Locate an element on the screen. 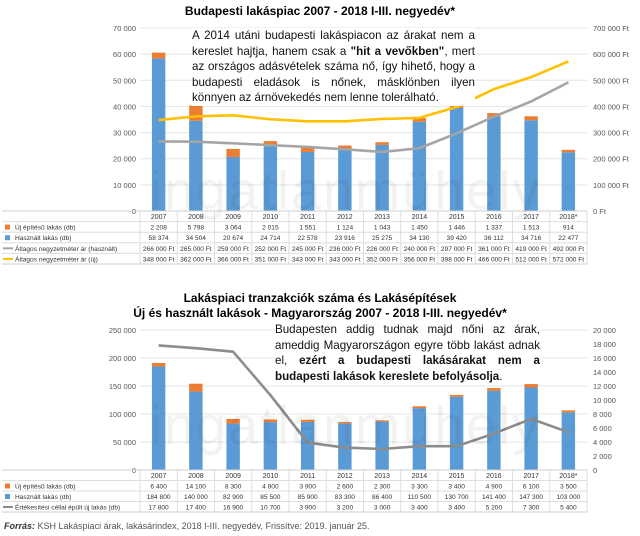  chart2-data-label: 5 200 is located at coordinates (494, 508).